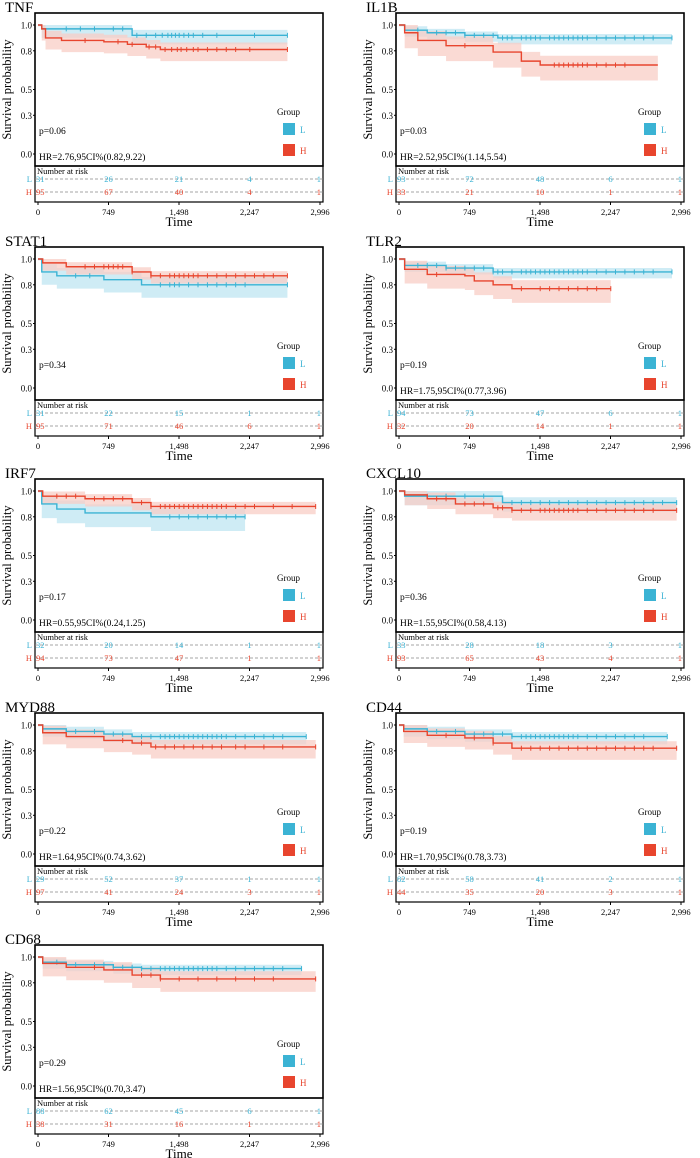  I want to click on risk-count-low: 20, so click(108, 645).